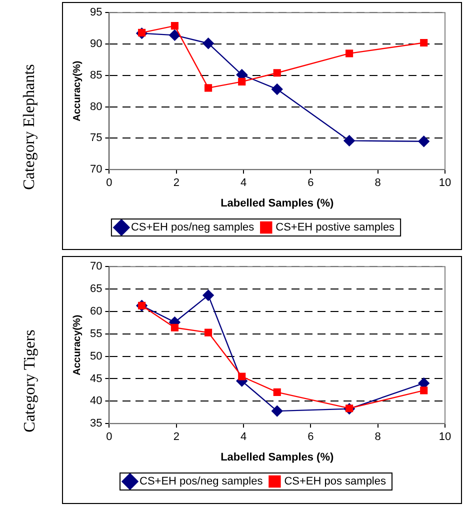 The image size is (467, 508). Describe the element at coordinates (96, 289) in the screenshot. I see `y-tick-label: 65` at that location.